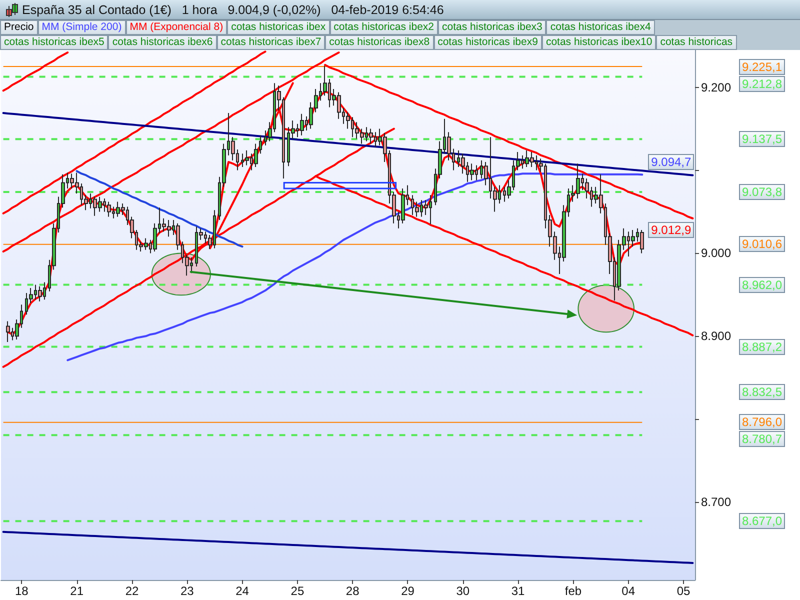  Describe the element at coordinates (187, 591) in the screenshot. I see `x-tick-label: 23` at that location.